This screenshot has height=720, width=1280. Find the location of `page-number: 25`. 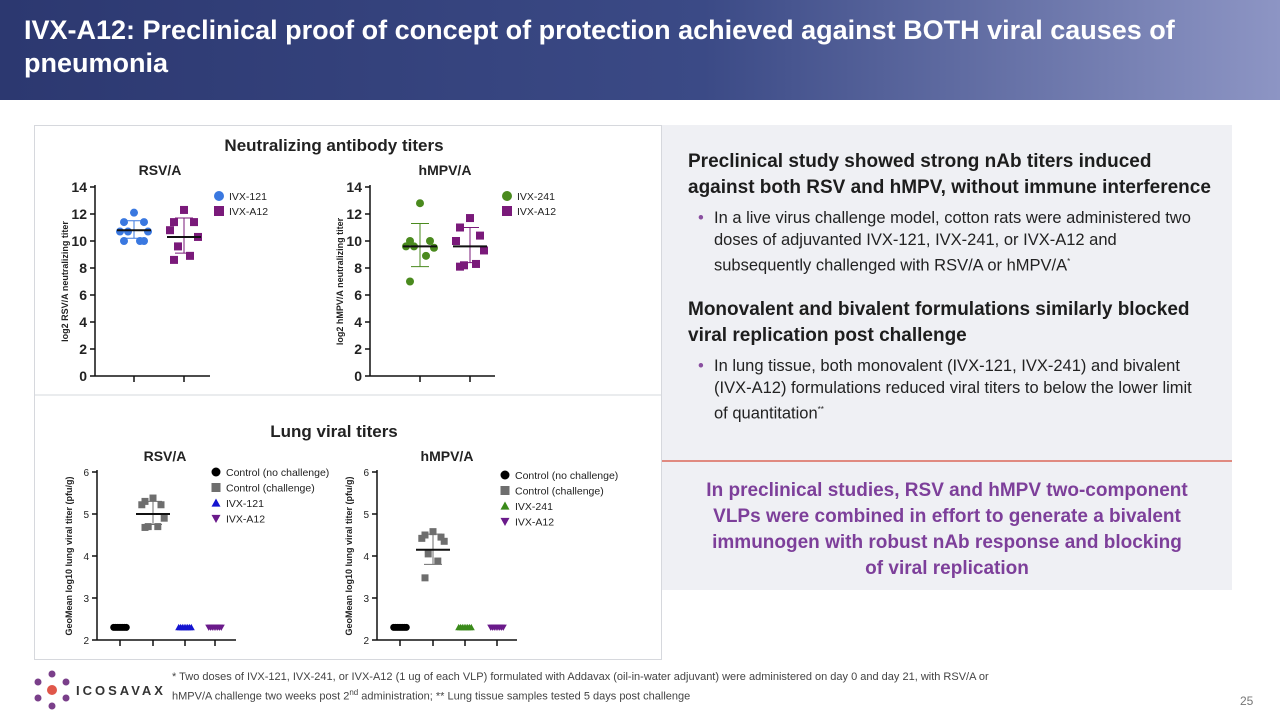

page-number: 25 is located at coordinates (1247, 701).